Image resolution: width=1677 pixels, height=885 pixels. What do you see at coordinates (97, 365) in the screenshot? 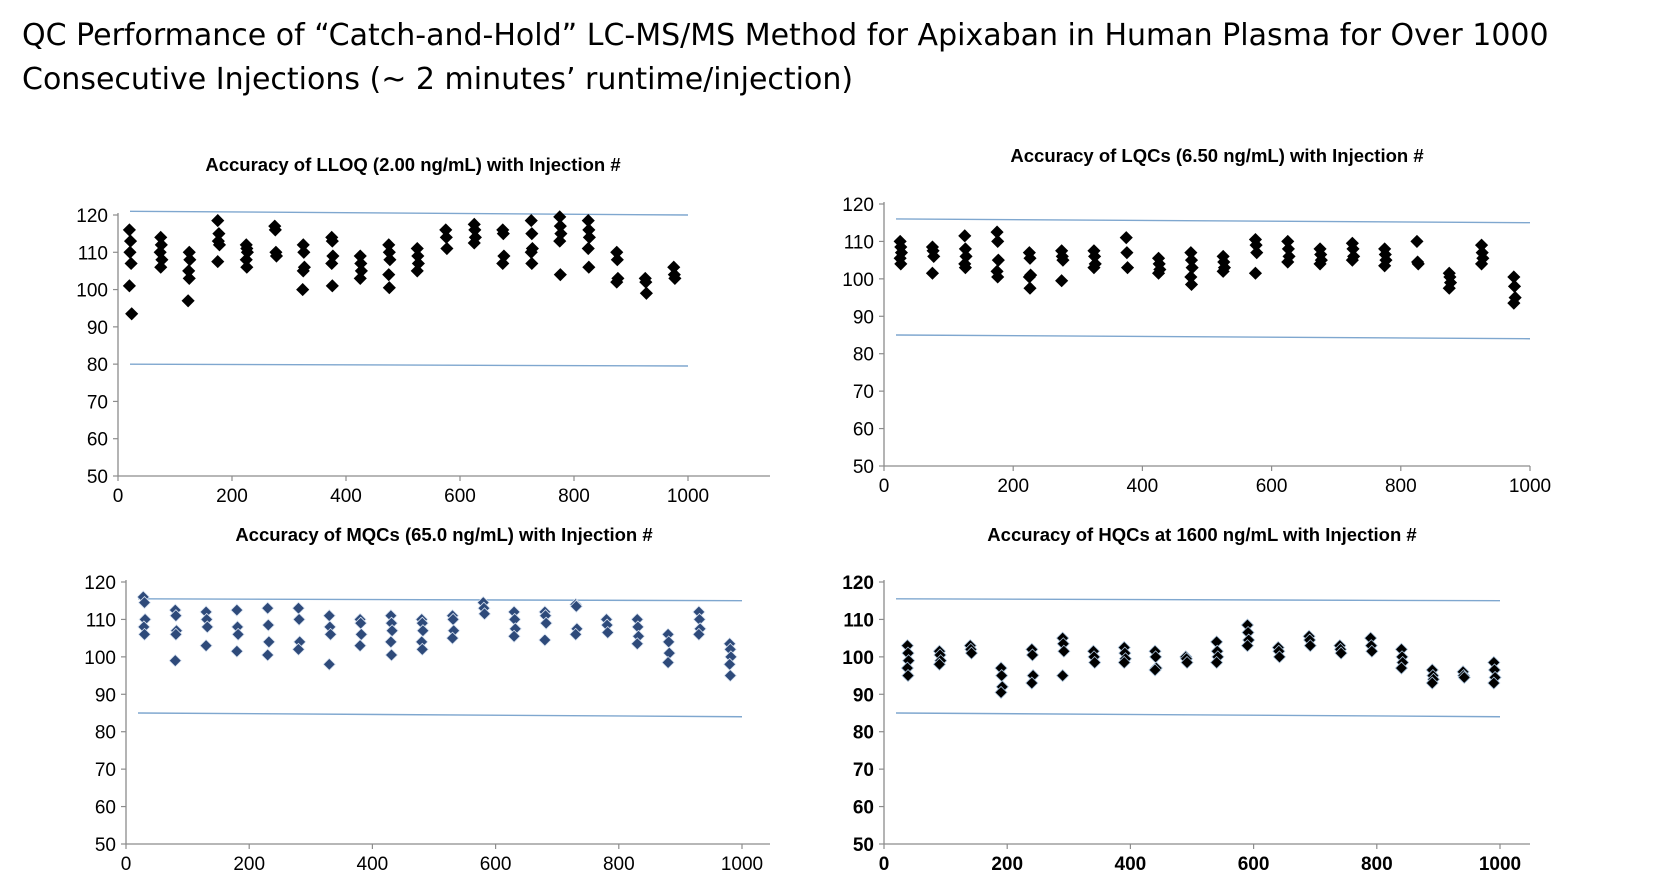
I see `y-tick-label: 80` at bounding box center [97, 365].